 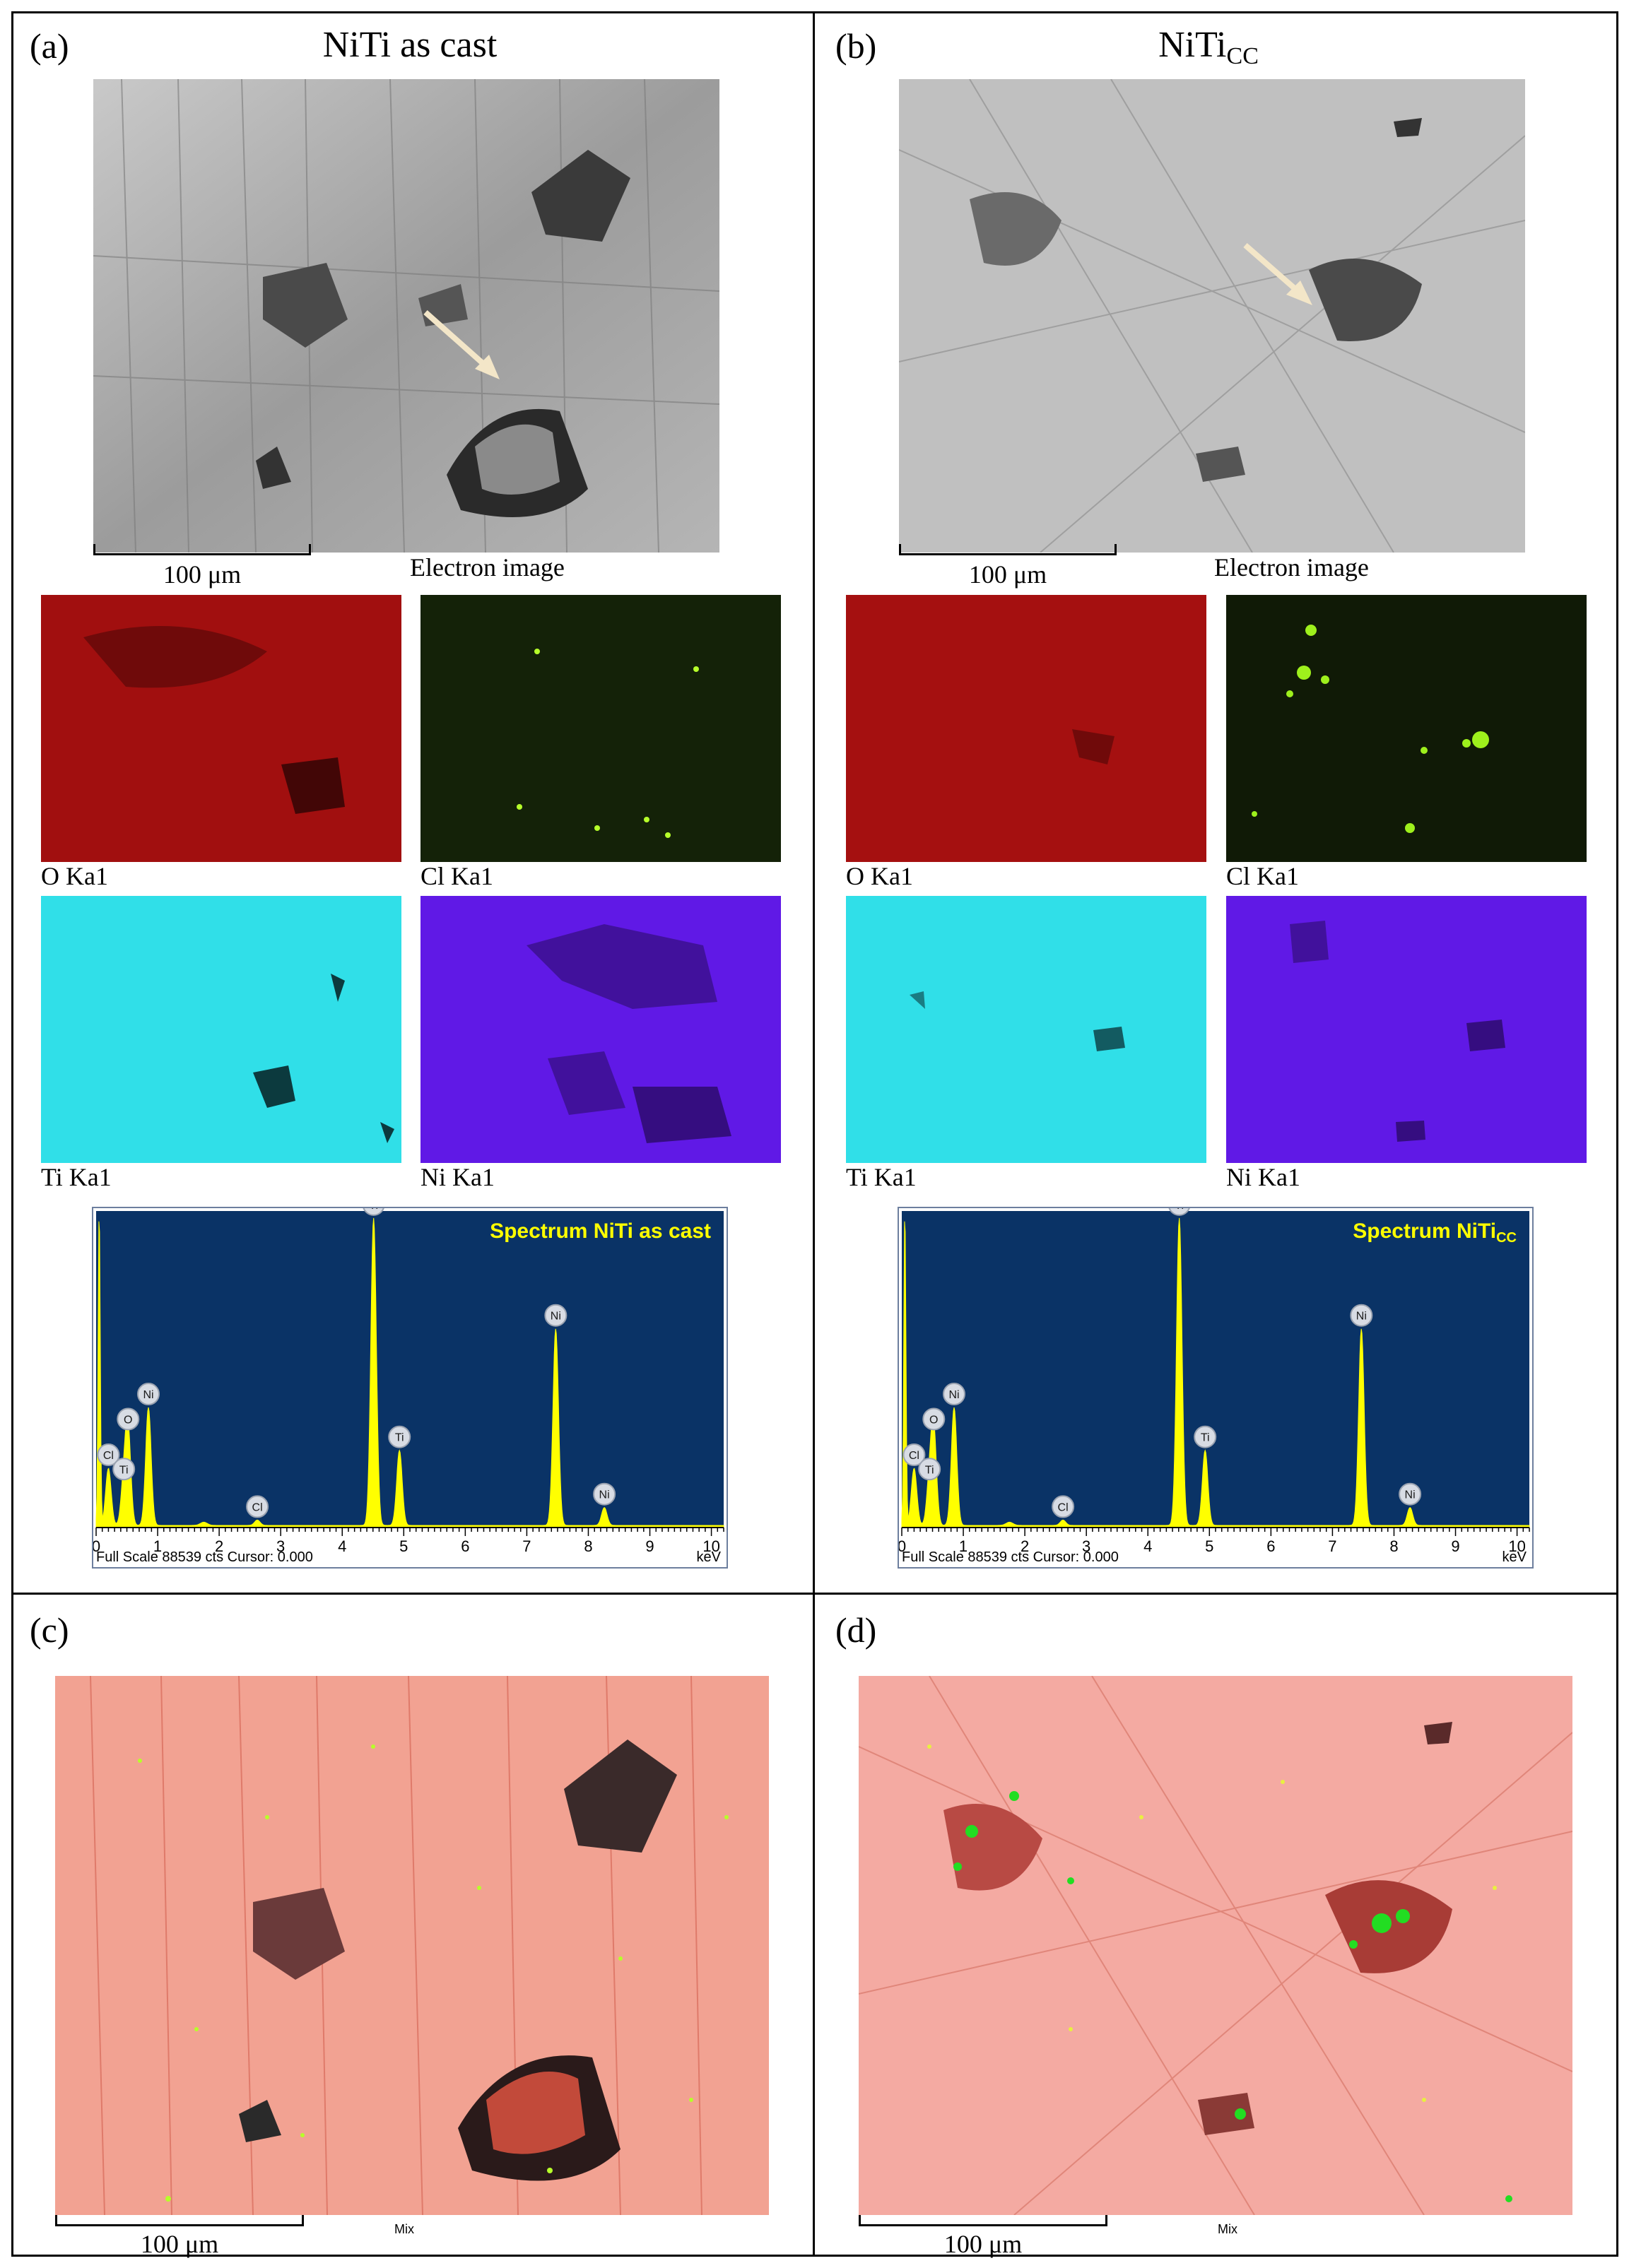 What do you see at coordinates (1411, 1494) in the screenshot?
I see `panel-b-spectrum-peak-marker-8: Ni` at bounding box center [1411, 1494].